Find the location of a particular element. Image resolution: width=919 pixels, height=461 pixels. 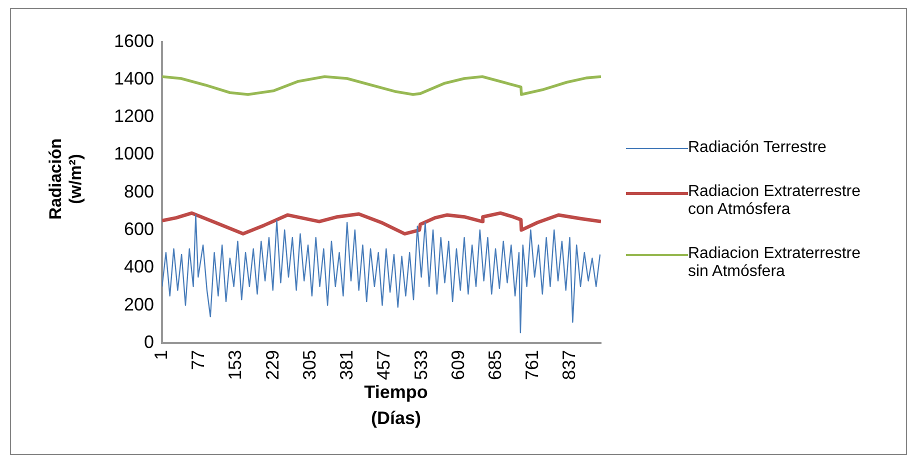

legend-label: Radiación Terrestre is located at coordinates (757, 148).